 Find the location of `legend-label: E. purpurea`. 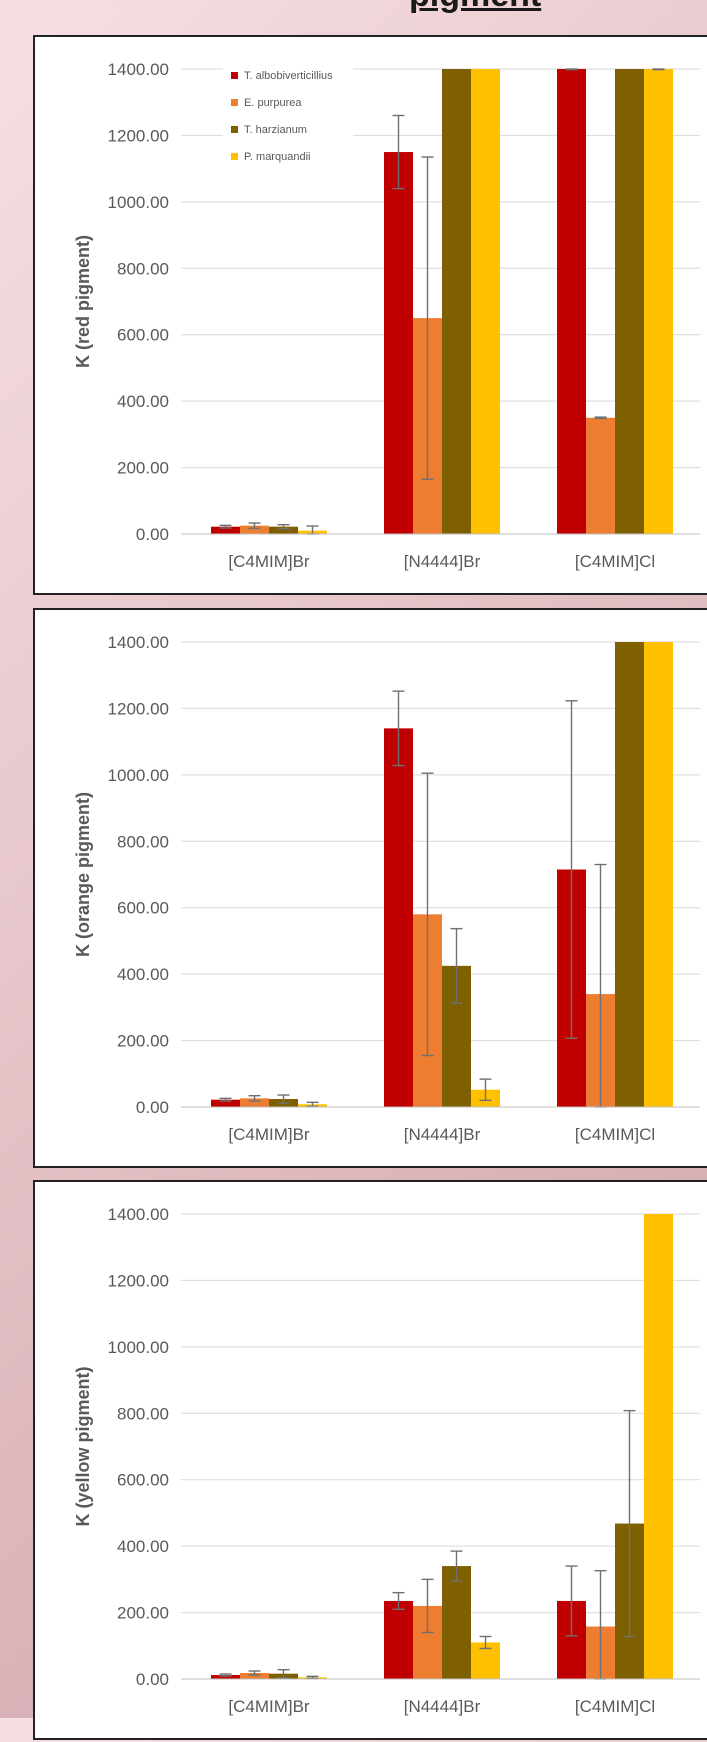

legend-label: E. purpurea is located at coordinates (273, 103).